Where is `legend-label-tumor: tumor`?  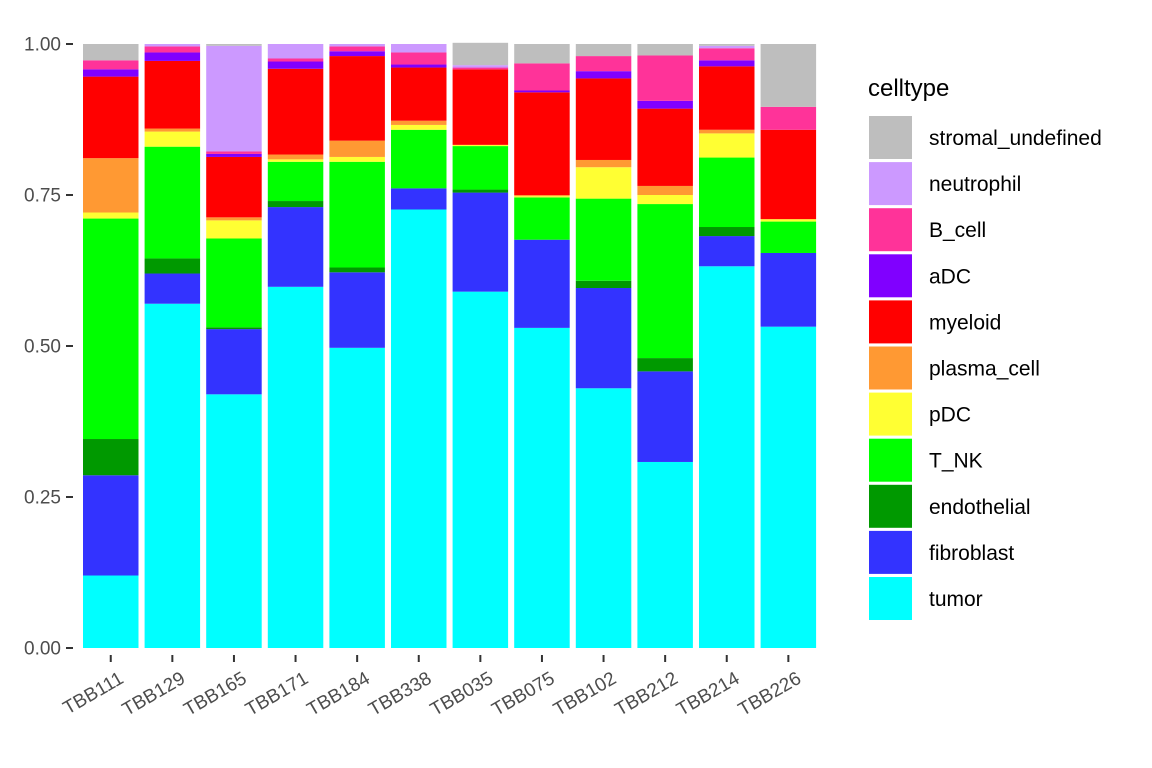 legend-label-tumor: tumor is located at coordinates (956, 599).